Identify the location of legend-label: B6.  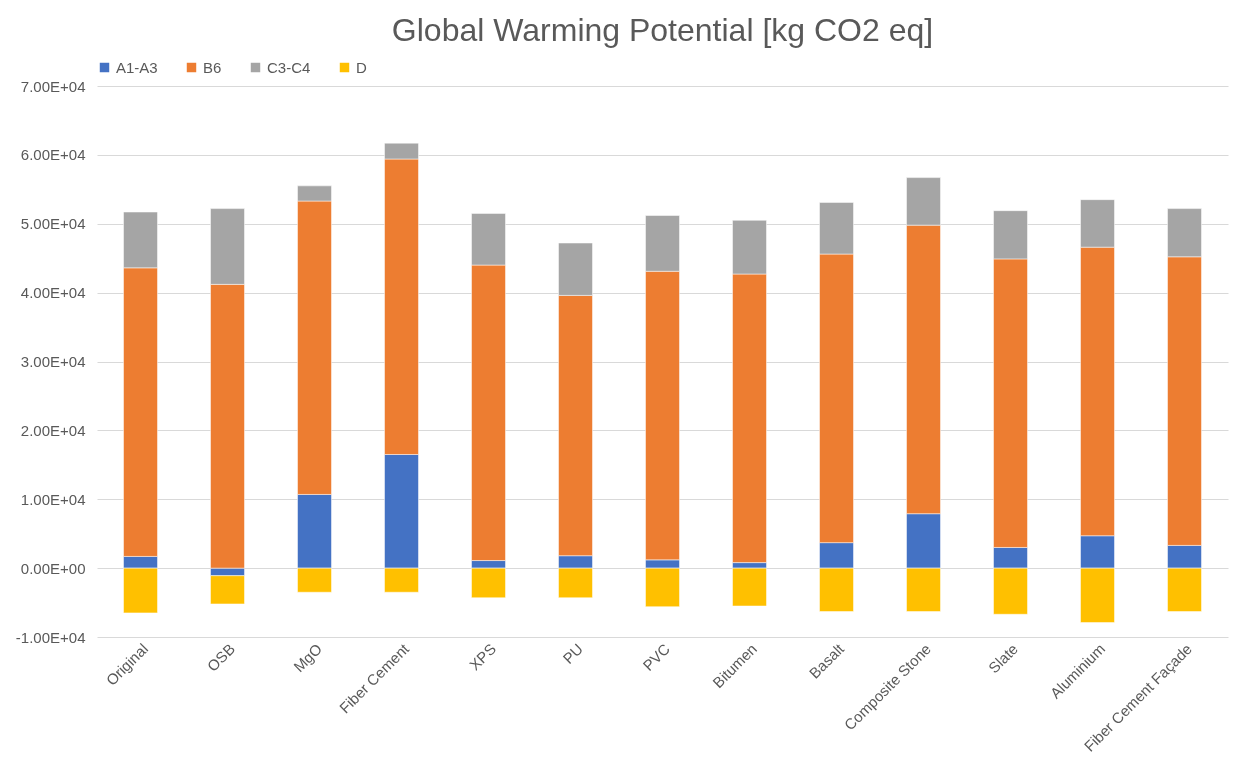
(212, 67).